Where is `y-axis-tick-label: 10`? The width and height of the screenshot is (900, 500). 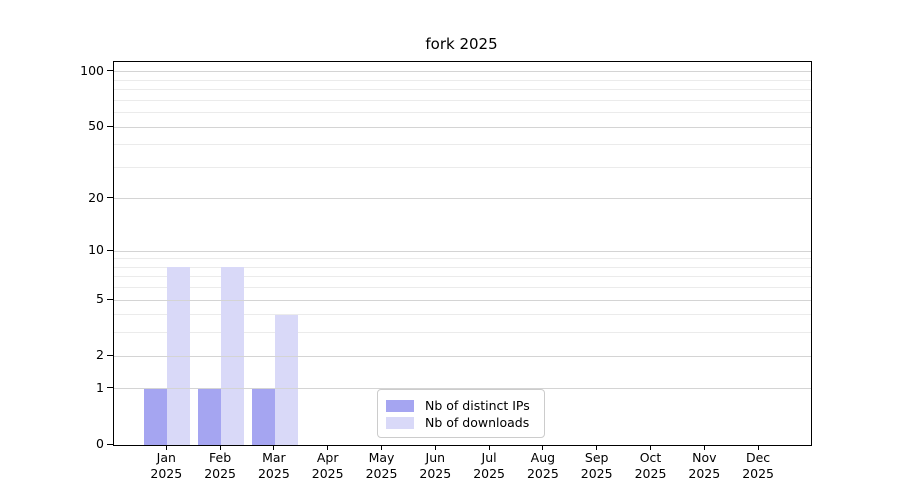
y-axis-tick-label: 10 is located at coordinates (96, 250).